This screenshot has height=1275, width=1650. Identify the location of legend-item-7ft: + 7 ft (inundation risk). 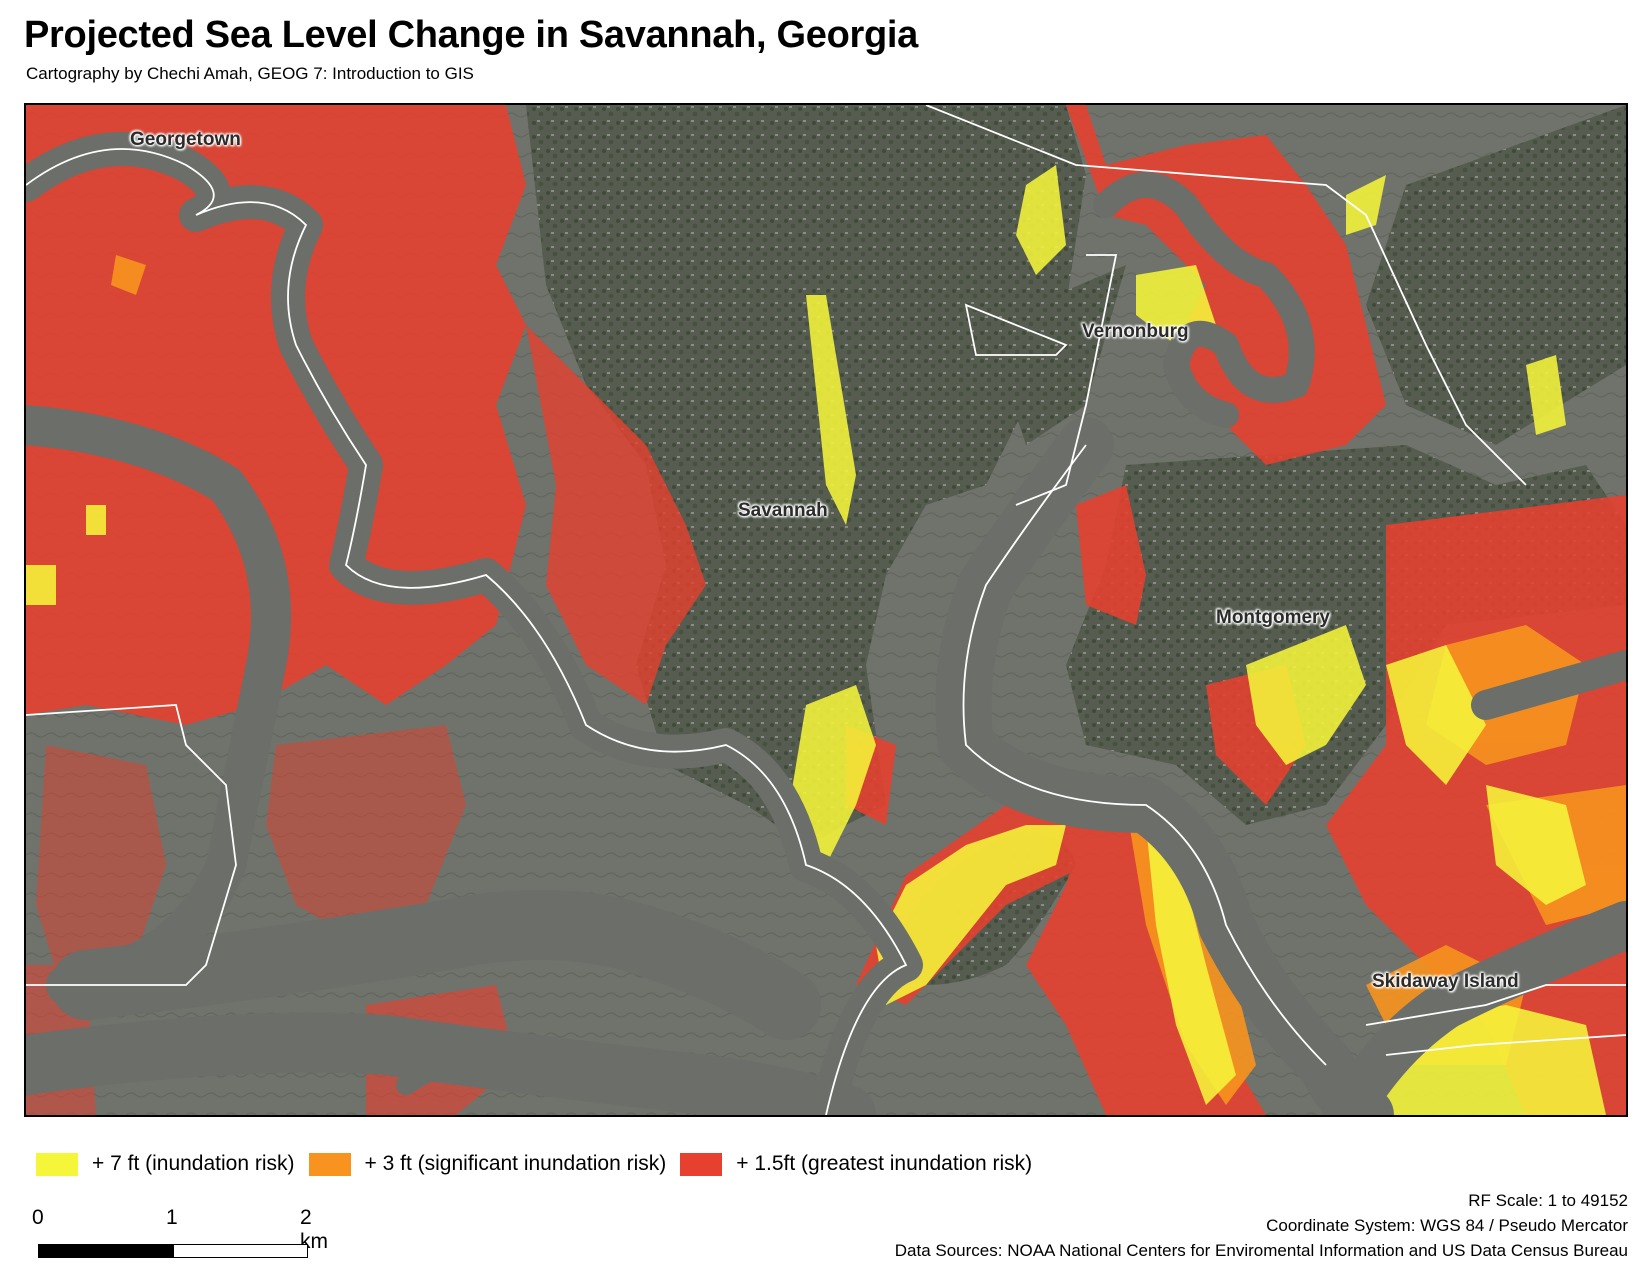
(165, 1164).